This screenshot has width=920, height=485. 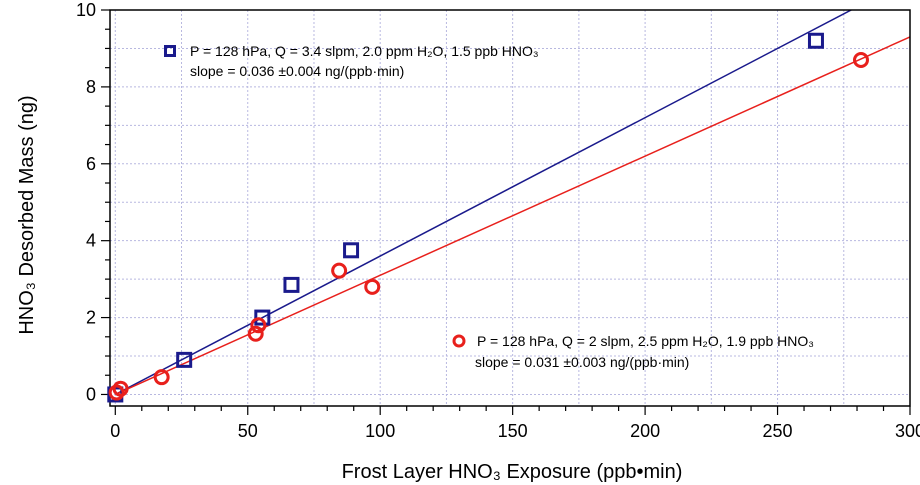 What do you see at coordinates (91, 394) in the screenshot?
I see `y-tick-label: 0` at bounding box center [91, 394].